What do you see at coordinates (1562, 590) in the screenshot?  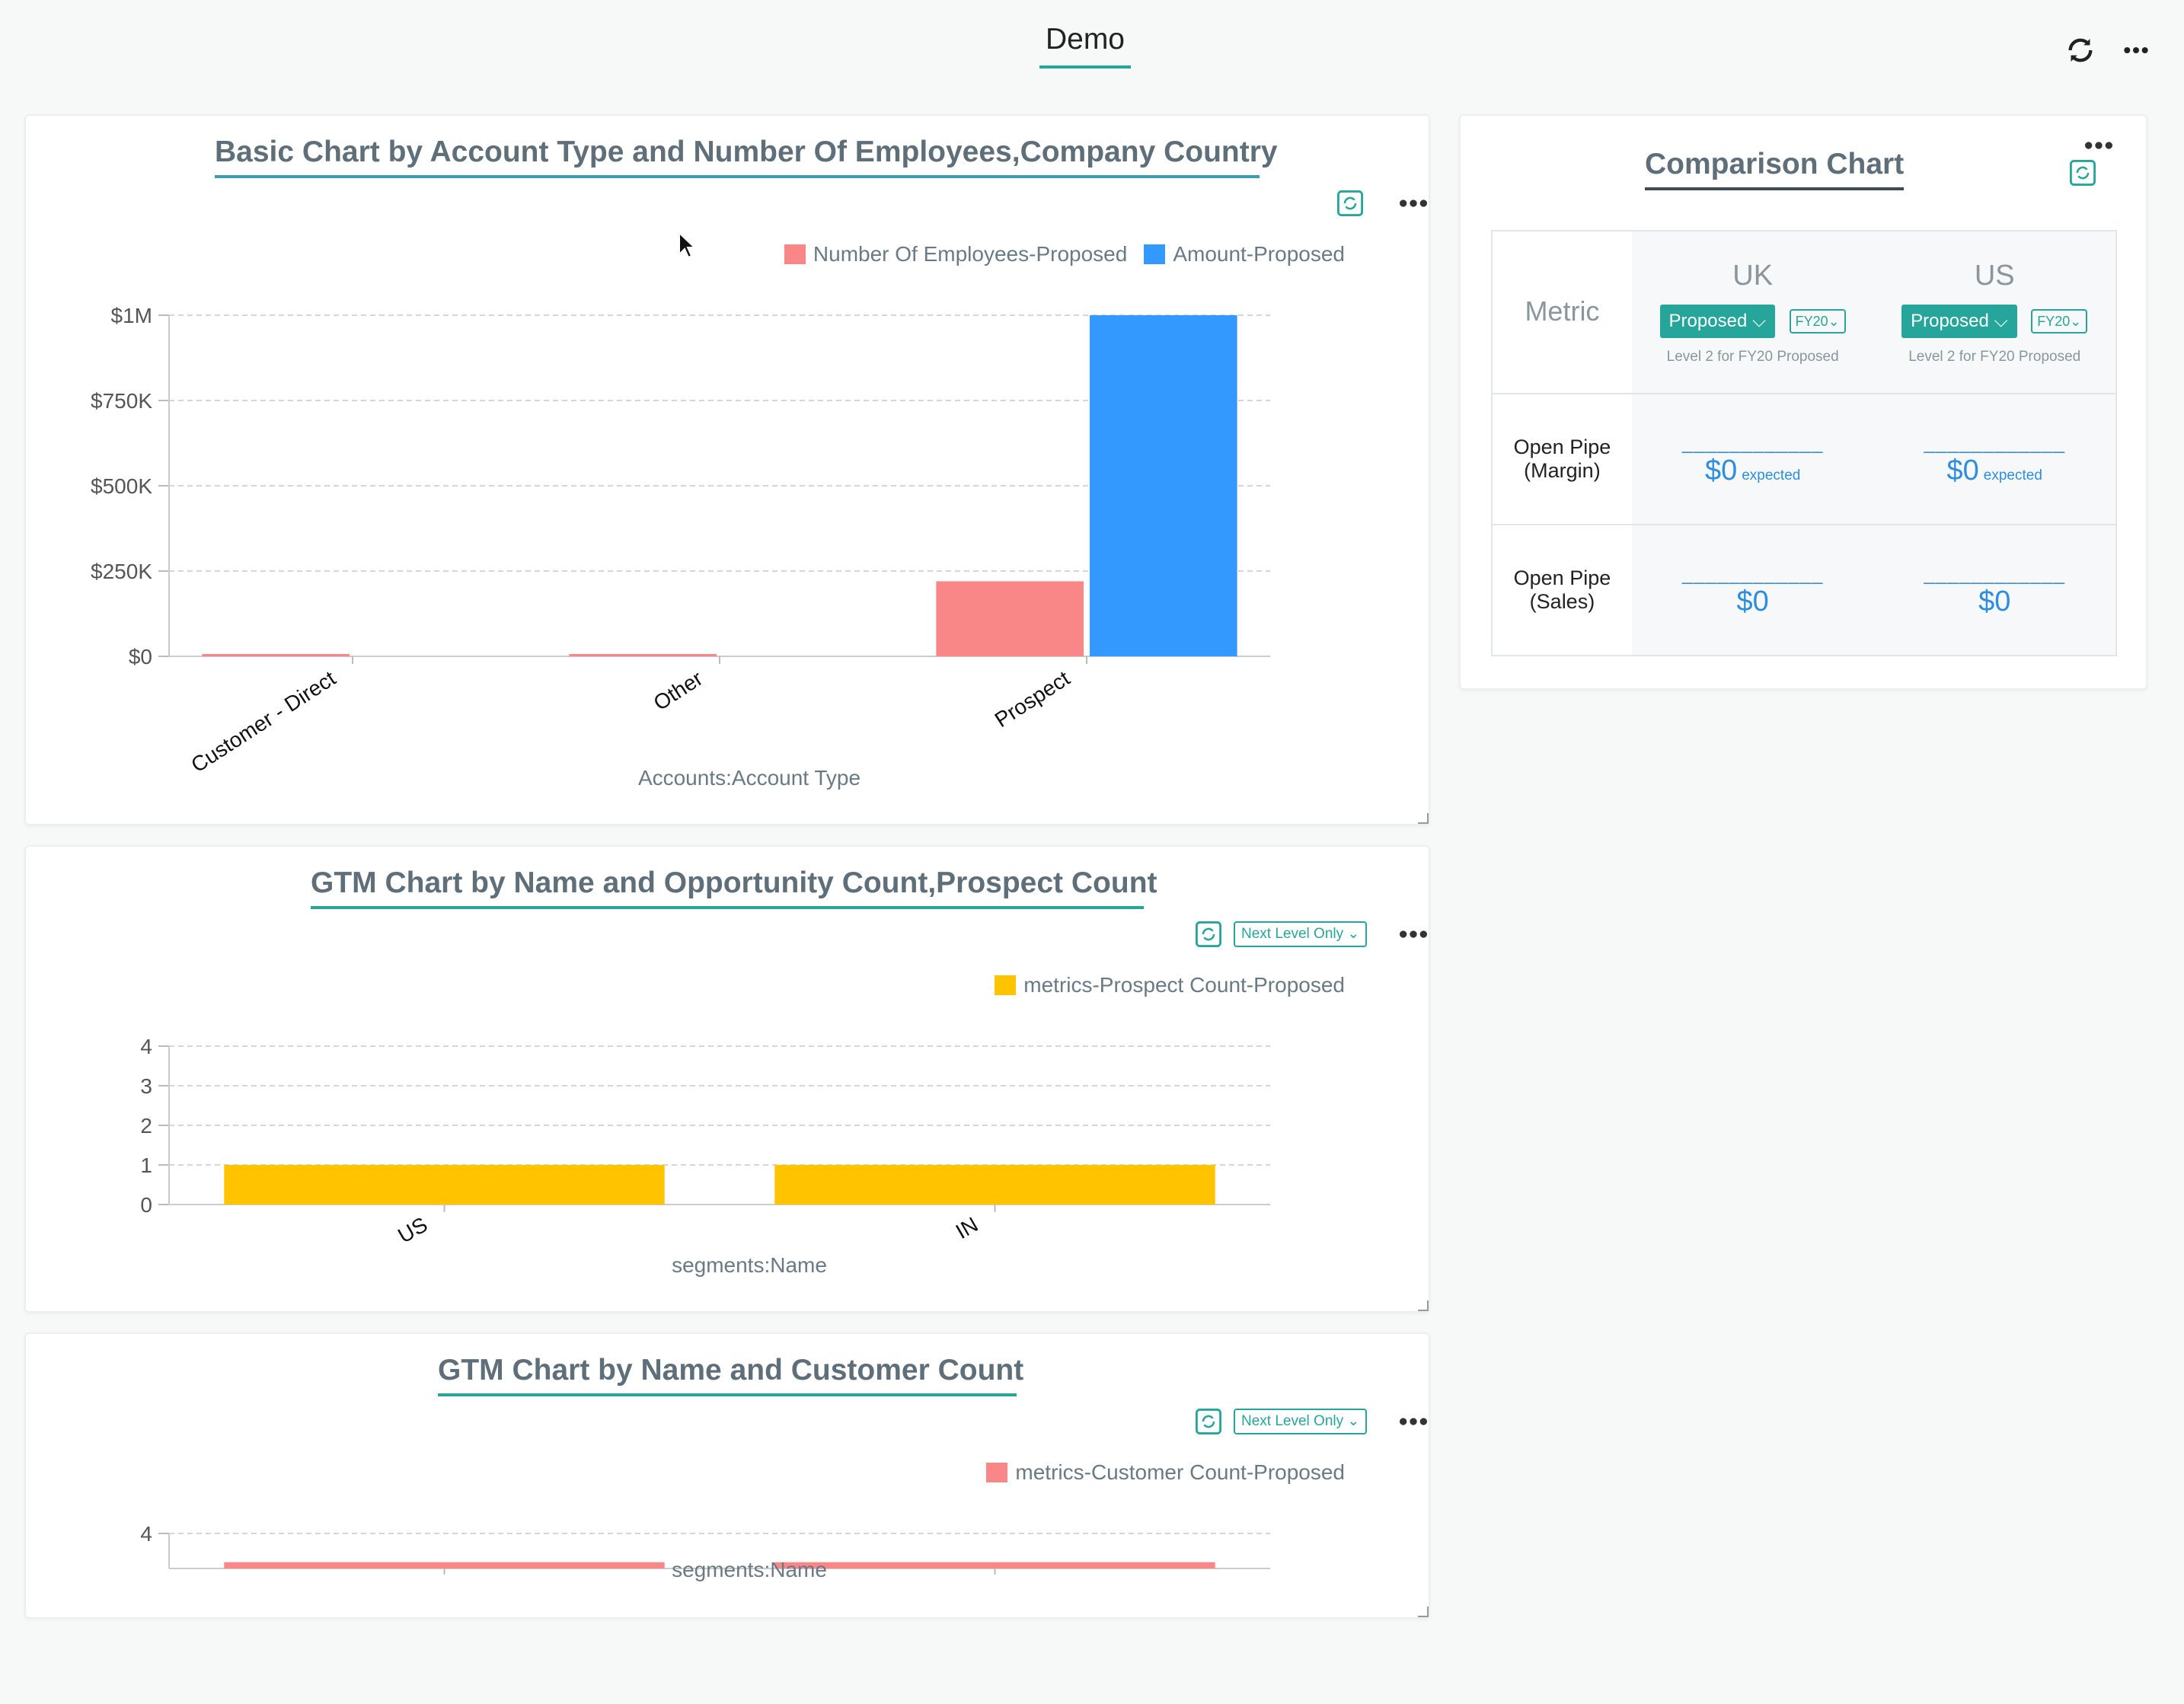 I see `metric-label: Open Pipe (Sales)` at bounding box center [1562, 590].